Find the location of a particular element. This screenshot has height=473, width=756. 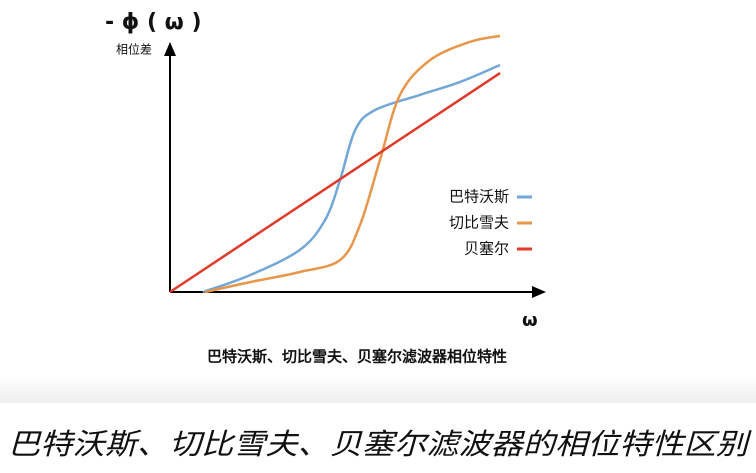

x-axis-arrow is located at coordinates (539, 292).